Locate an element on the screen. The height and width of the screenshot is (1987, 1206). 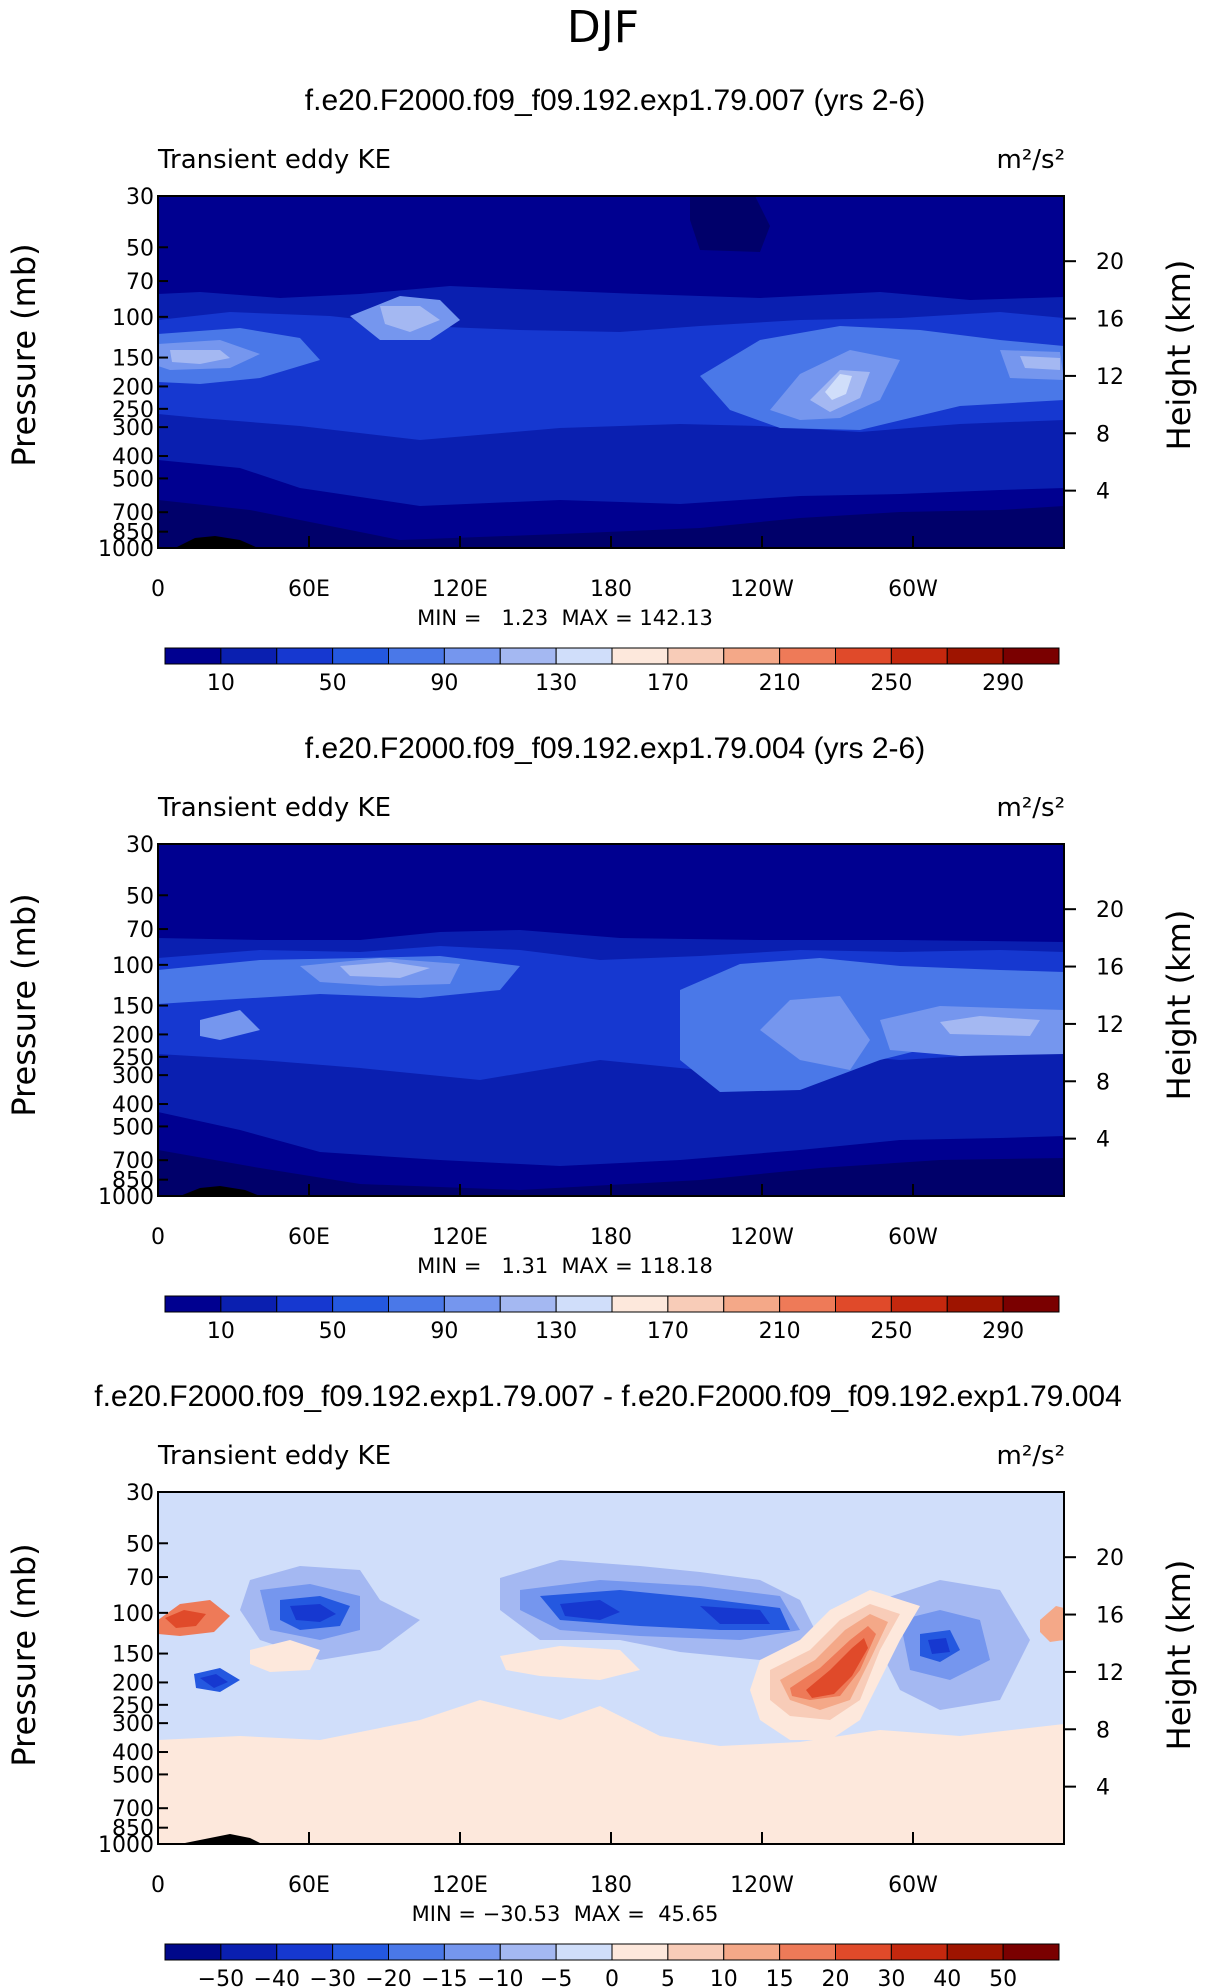
panel-3-contour-surface-band is located at coordinates (611, 1807).